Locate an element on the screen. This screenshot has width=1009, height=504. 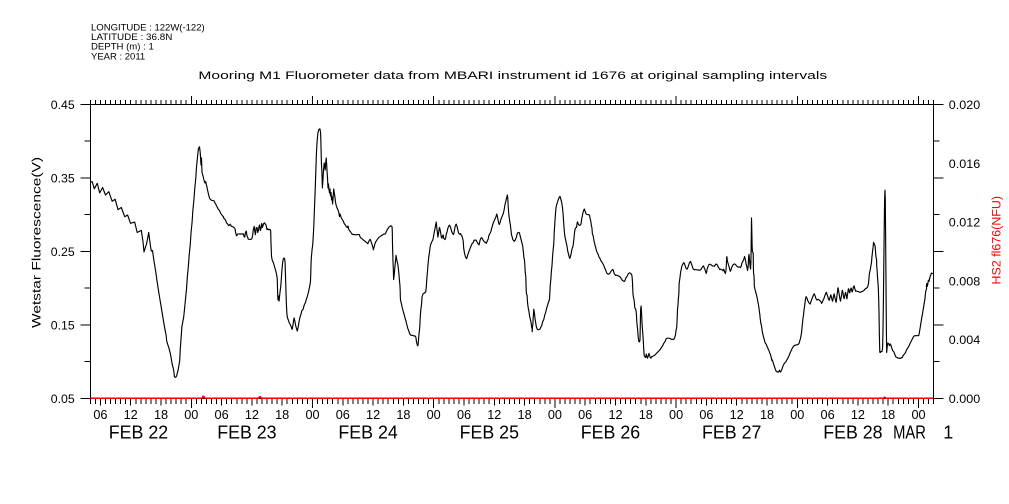
svg-text: FEB 23 is located at coordinates (246, 433).